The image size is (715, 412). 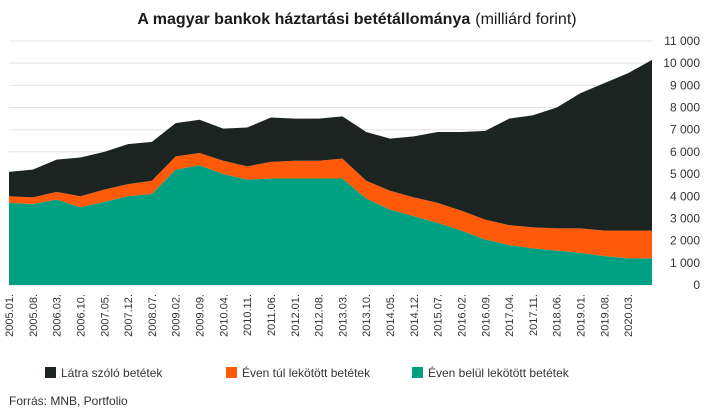 I want to click on x-tick-label: 2010.04., so click(x=224, y=315).